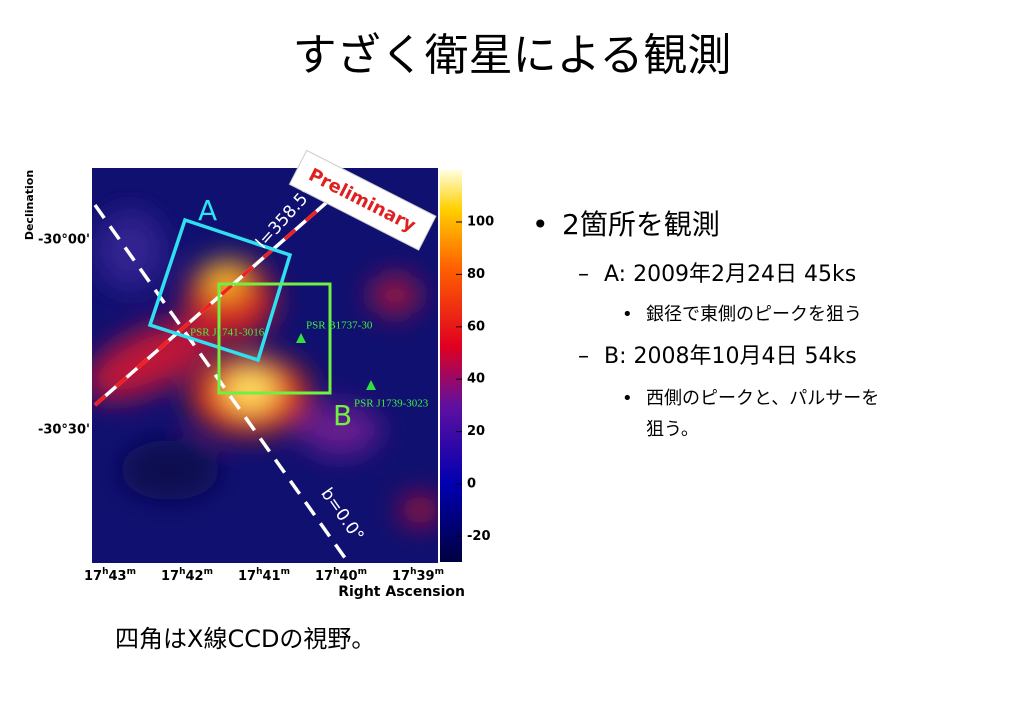 Image resolution: width=1023 pixels, height=708 pixels. I want to click on x-tick-minute: 43, so click(118, 576).